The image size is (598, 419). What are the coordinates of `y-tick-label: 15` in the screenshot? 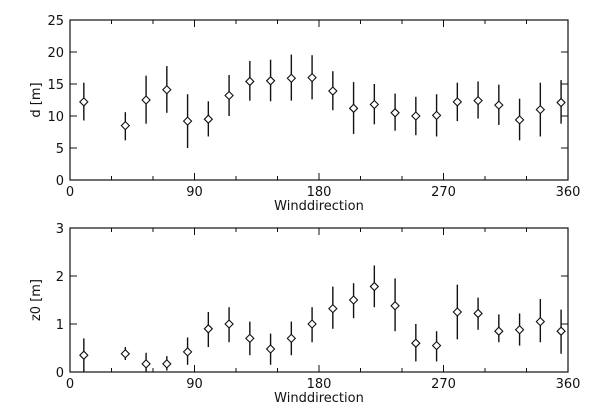 It's located at (55, 85).